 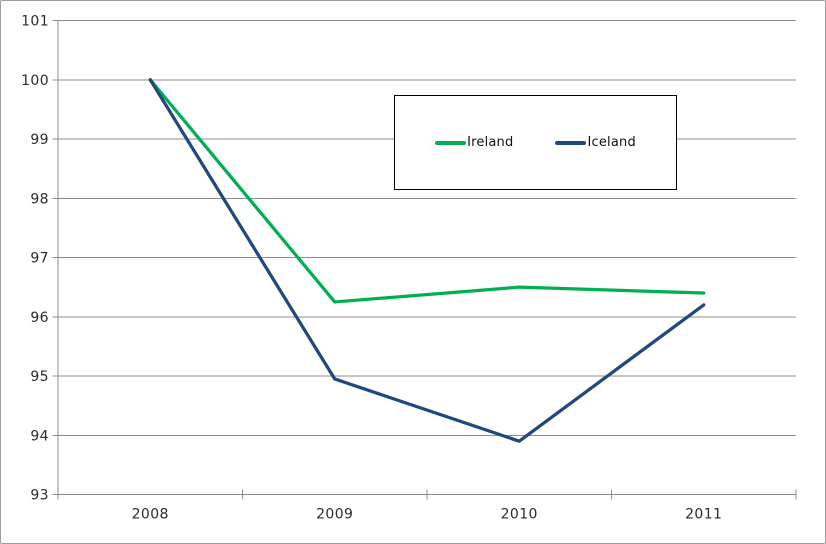 I want to click on chart-legend: Ireland Iceland, so click(x=535, y=142).